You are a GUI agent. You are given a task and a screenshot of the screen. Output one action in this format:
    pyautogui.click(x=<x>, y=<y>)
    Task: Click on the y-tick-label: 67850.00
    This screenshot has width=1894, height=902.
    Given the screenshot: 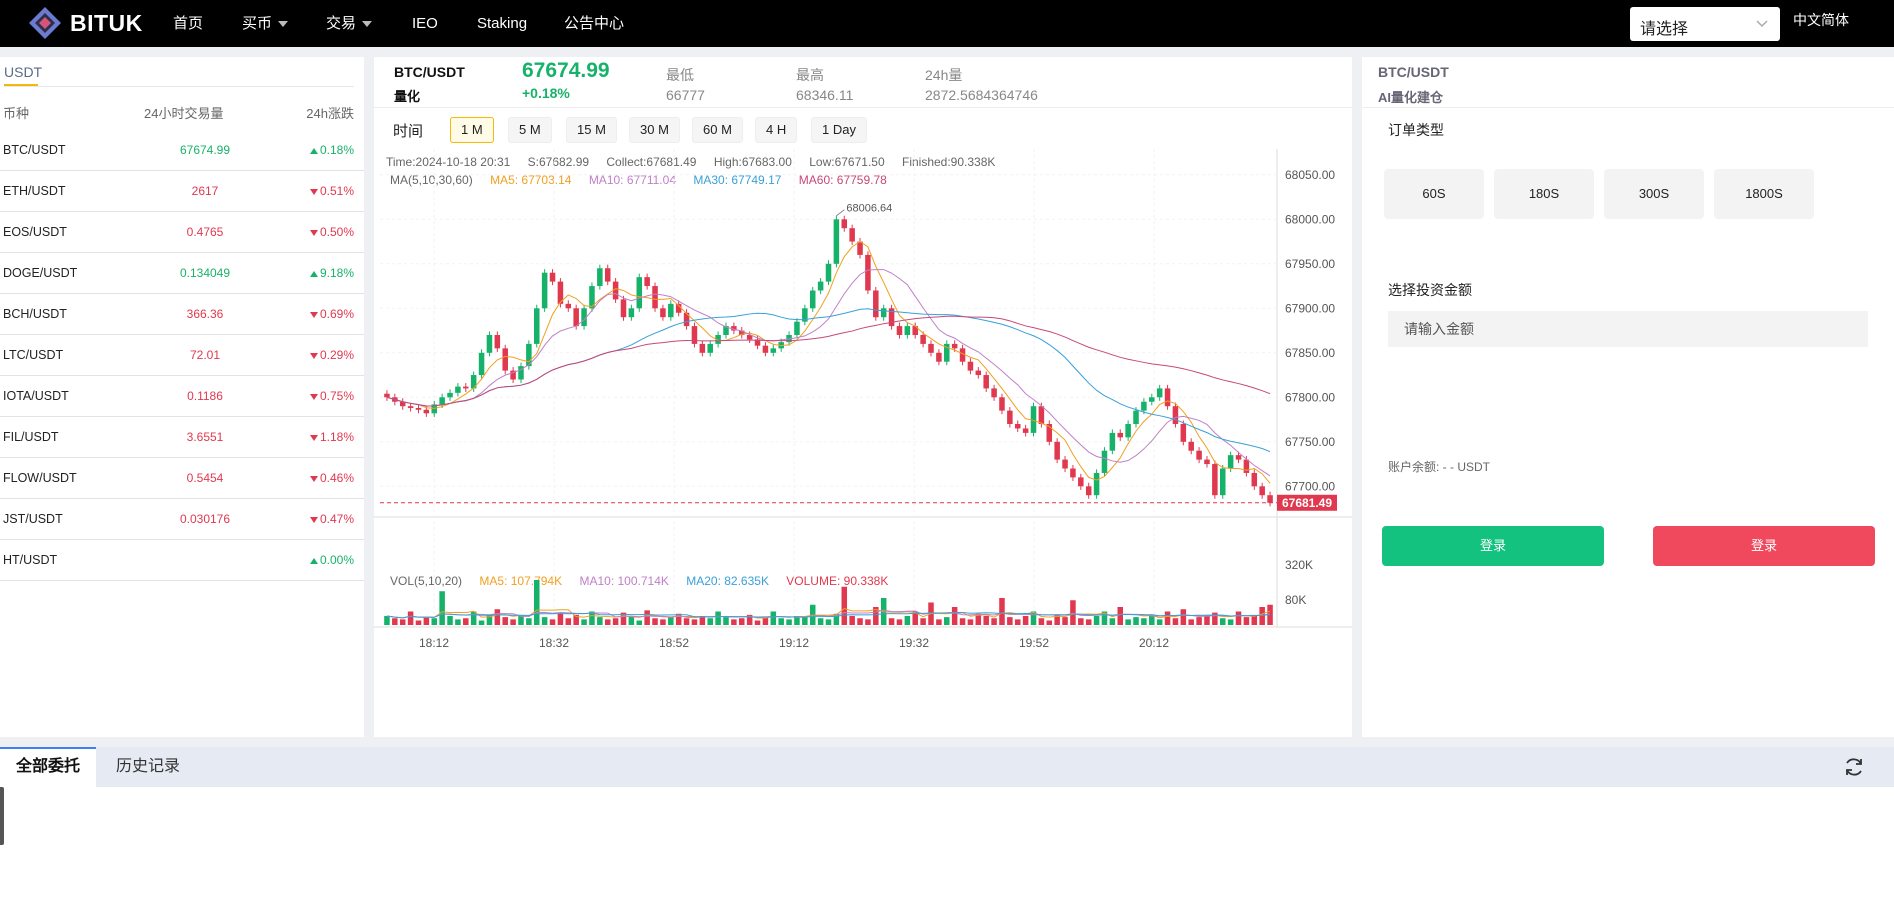 What is the action you would take?
    pyautogui.click(x=1310, y=353)
    